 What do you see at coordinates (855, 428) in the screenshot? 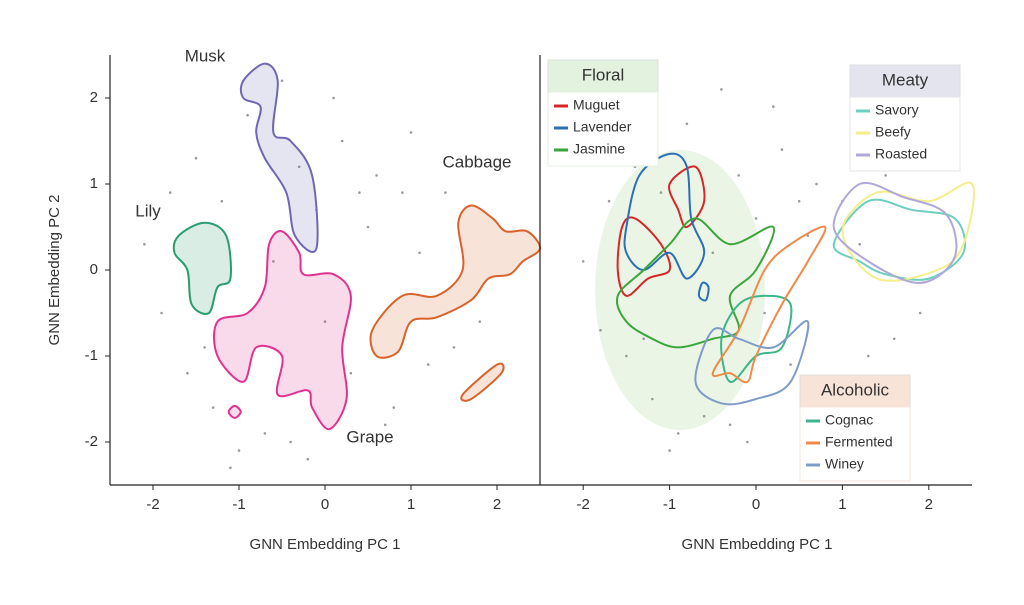
I see `legend: Alcoholic Cognac Fermented Winey` at bounding box center [855, 428].